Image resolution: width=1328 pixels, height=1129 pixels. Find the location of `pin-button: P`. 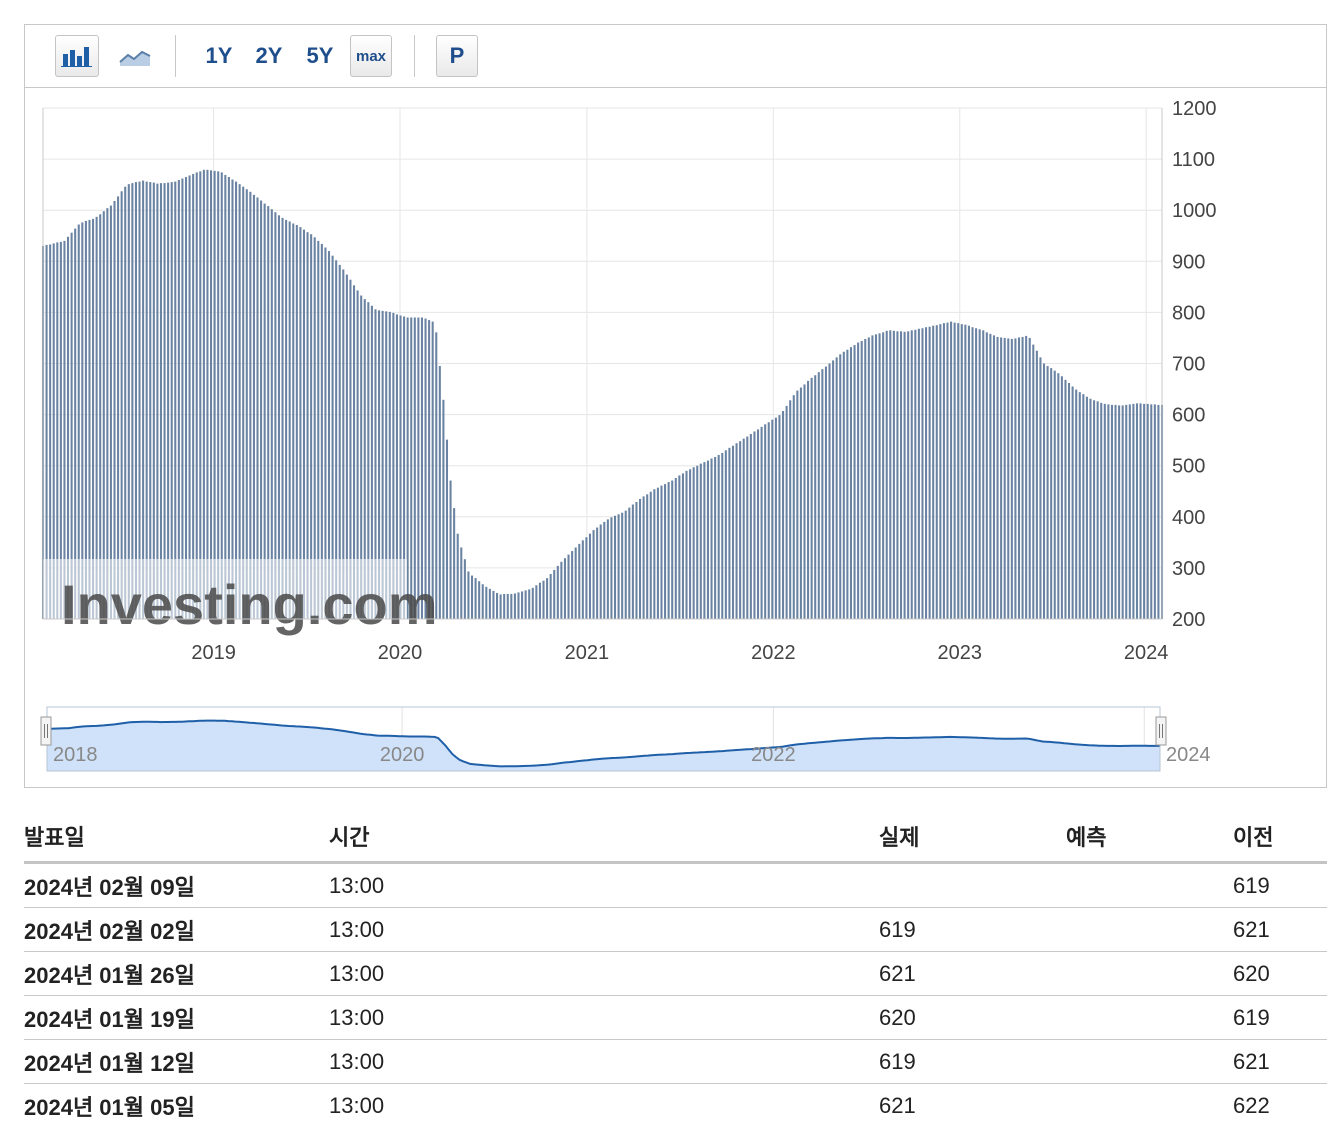

pin-button: P is located at coordinates (457, 56).